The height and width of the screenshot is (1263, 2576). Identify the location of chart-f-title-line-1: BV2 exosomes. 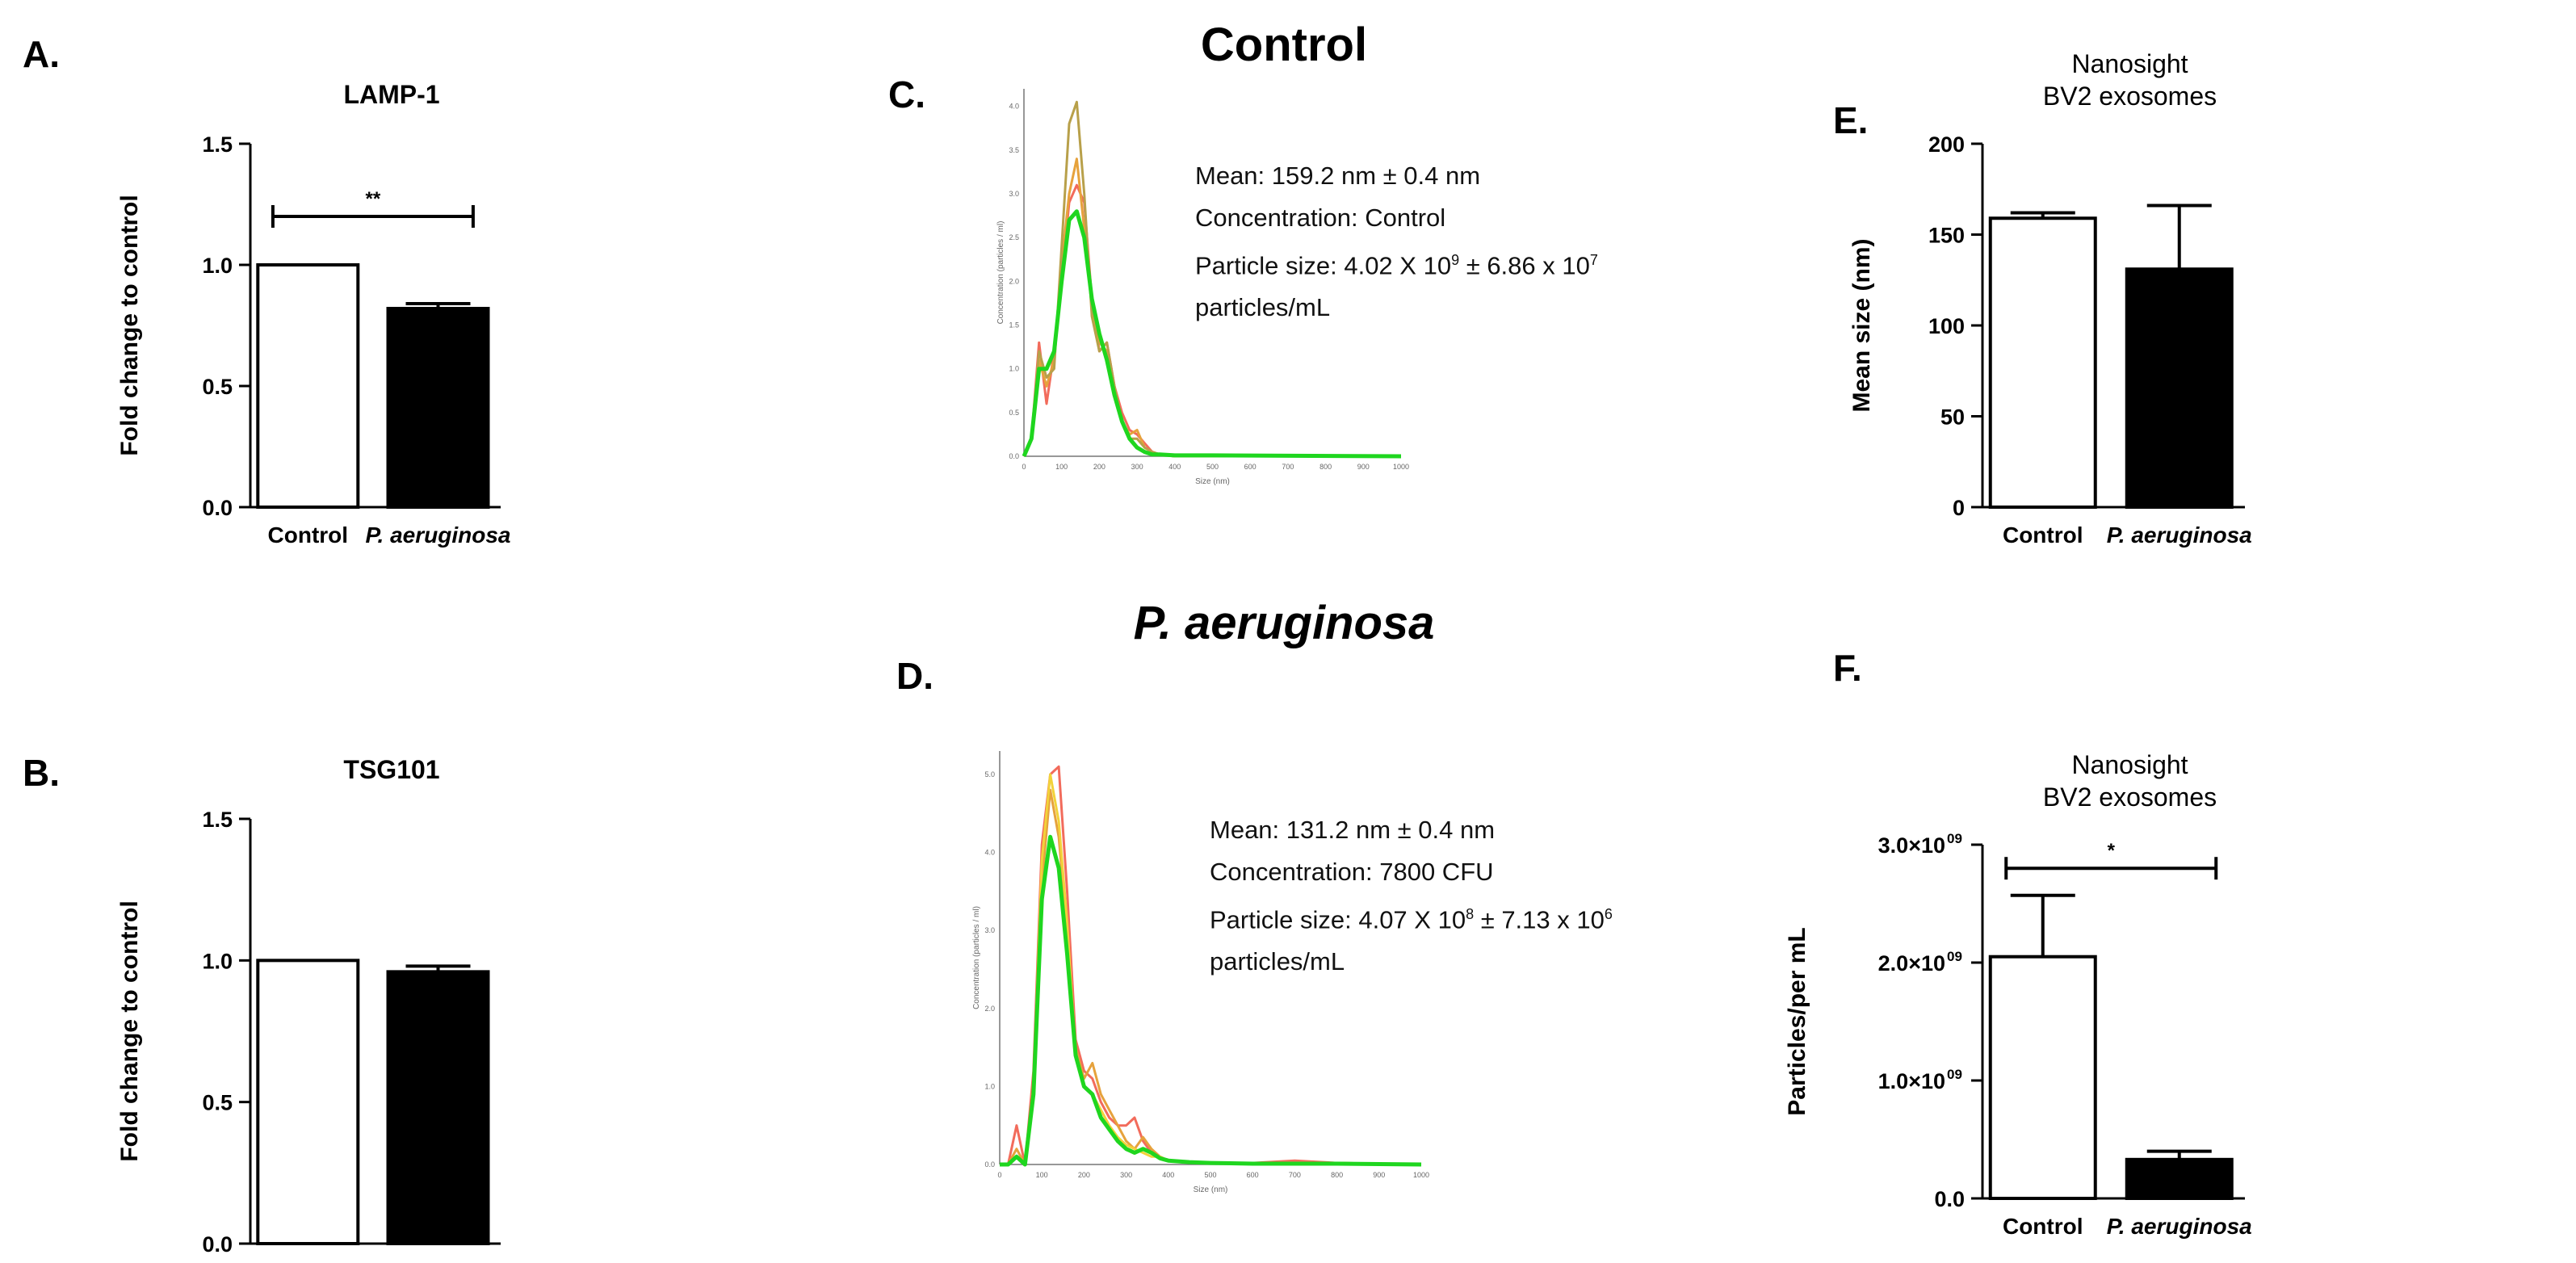
(2130, 798).